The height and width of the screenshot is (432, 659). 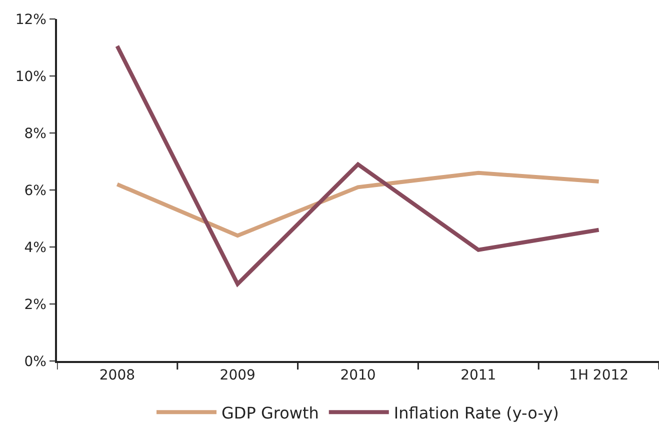 What do you see at coordinates (358, 376) in the screenshot?
I see `x-tick-label: 2010` at bounding box center [358, 376].